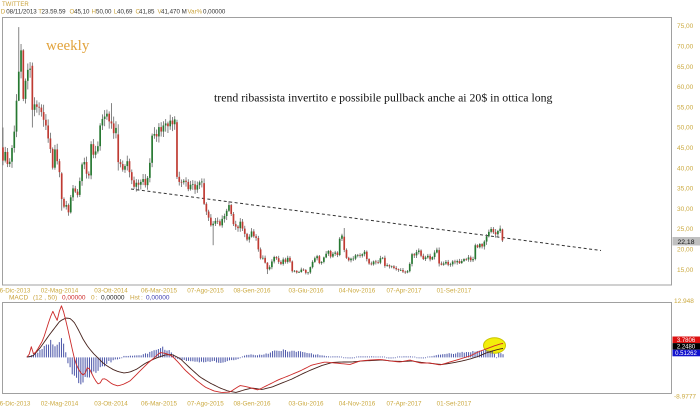 This screenshot has width=700, height=414. Describe the element at coordinates (685, 270) in the screenshot. I see `svg-text: 15,00` at that location.